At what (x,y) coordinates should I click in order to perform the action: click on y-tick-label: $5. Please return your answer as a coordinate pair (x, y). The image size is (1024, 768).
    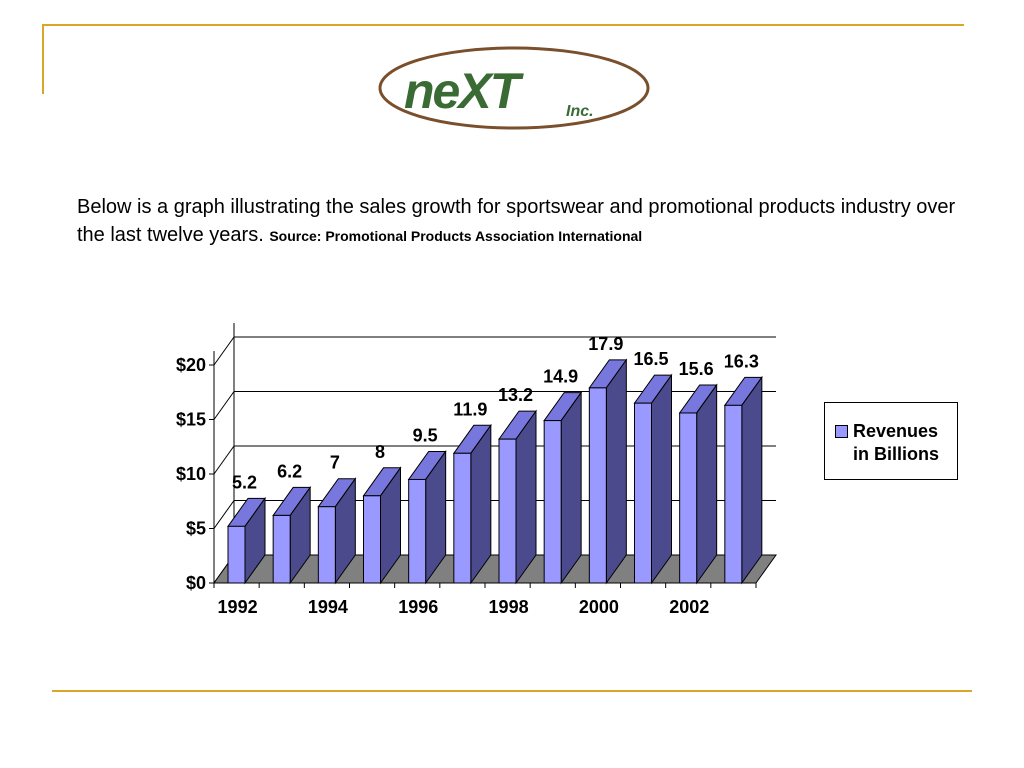
    Looking at the image, I should click on (196, 529).